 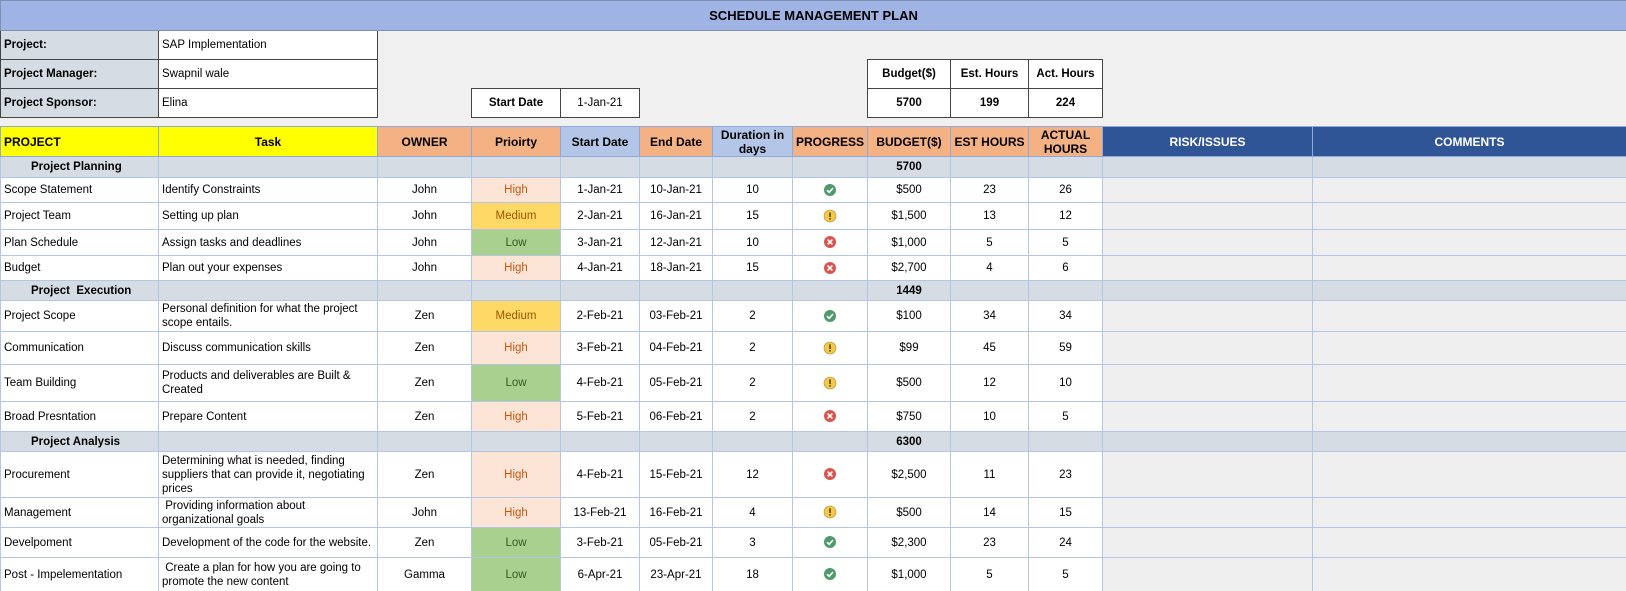 What do you see at coordinates (1065, 216) in the screenshot?
I see `actual-hours: 12` at bounding box center [1065, 216].